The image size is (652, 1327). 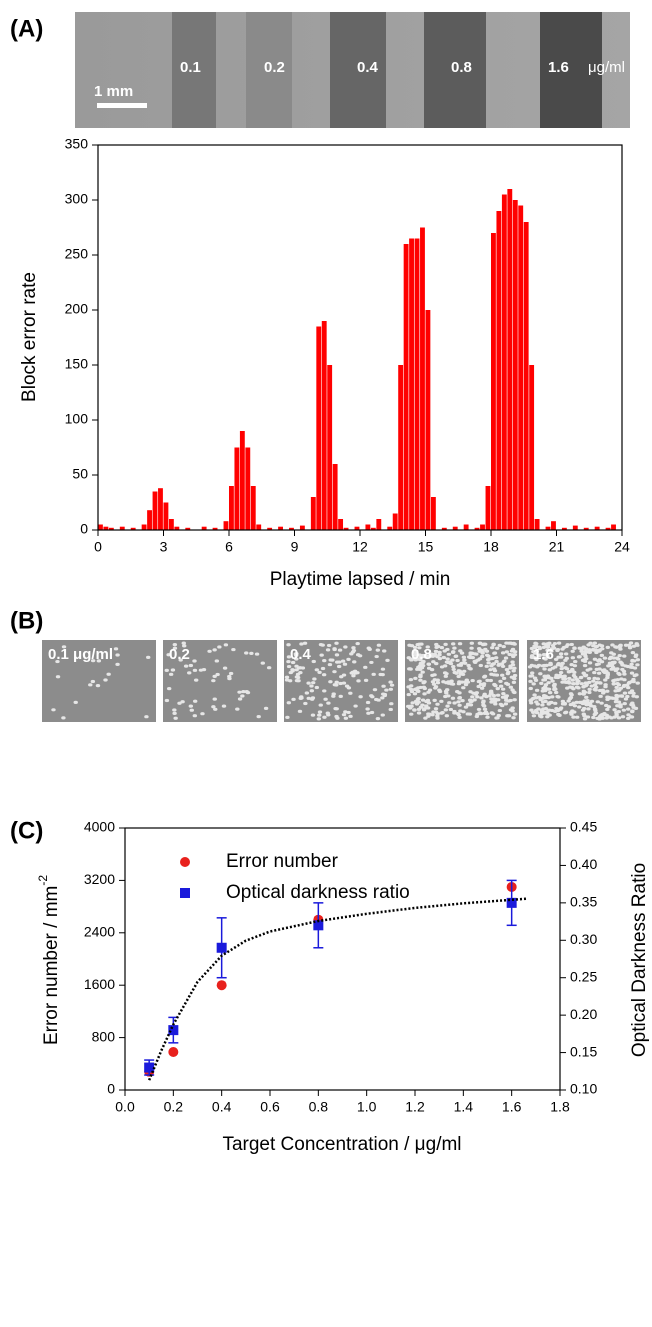 I want to click on marker, so click(x=149, y=1067).